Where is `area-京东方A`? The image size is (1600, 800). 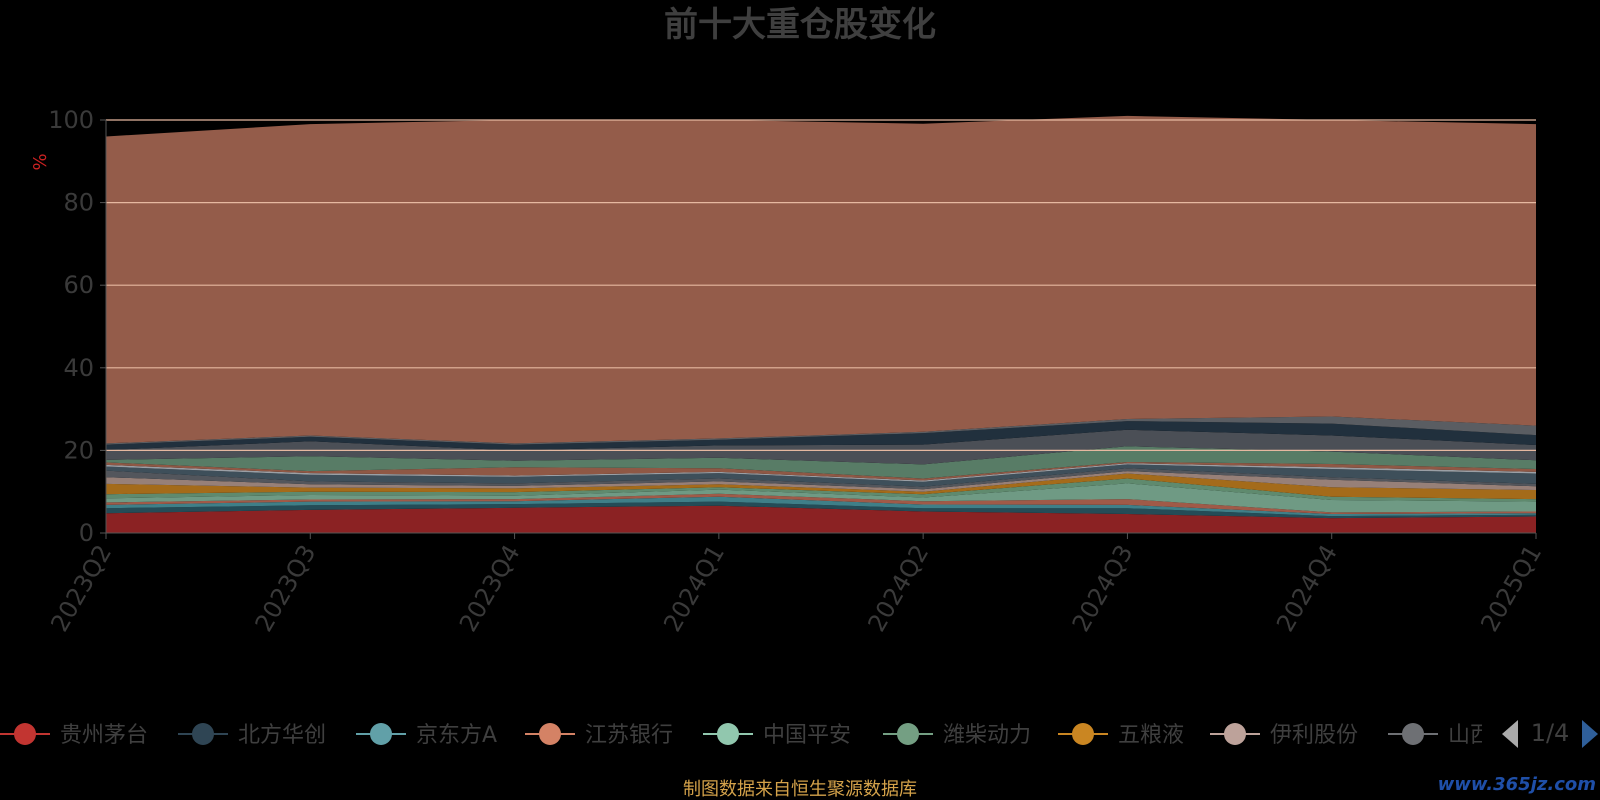
area-京东方A is located at coordinates (821, 506).